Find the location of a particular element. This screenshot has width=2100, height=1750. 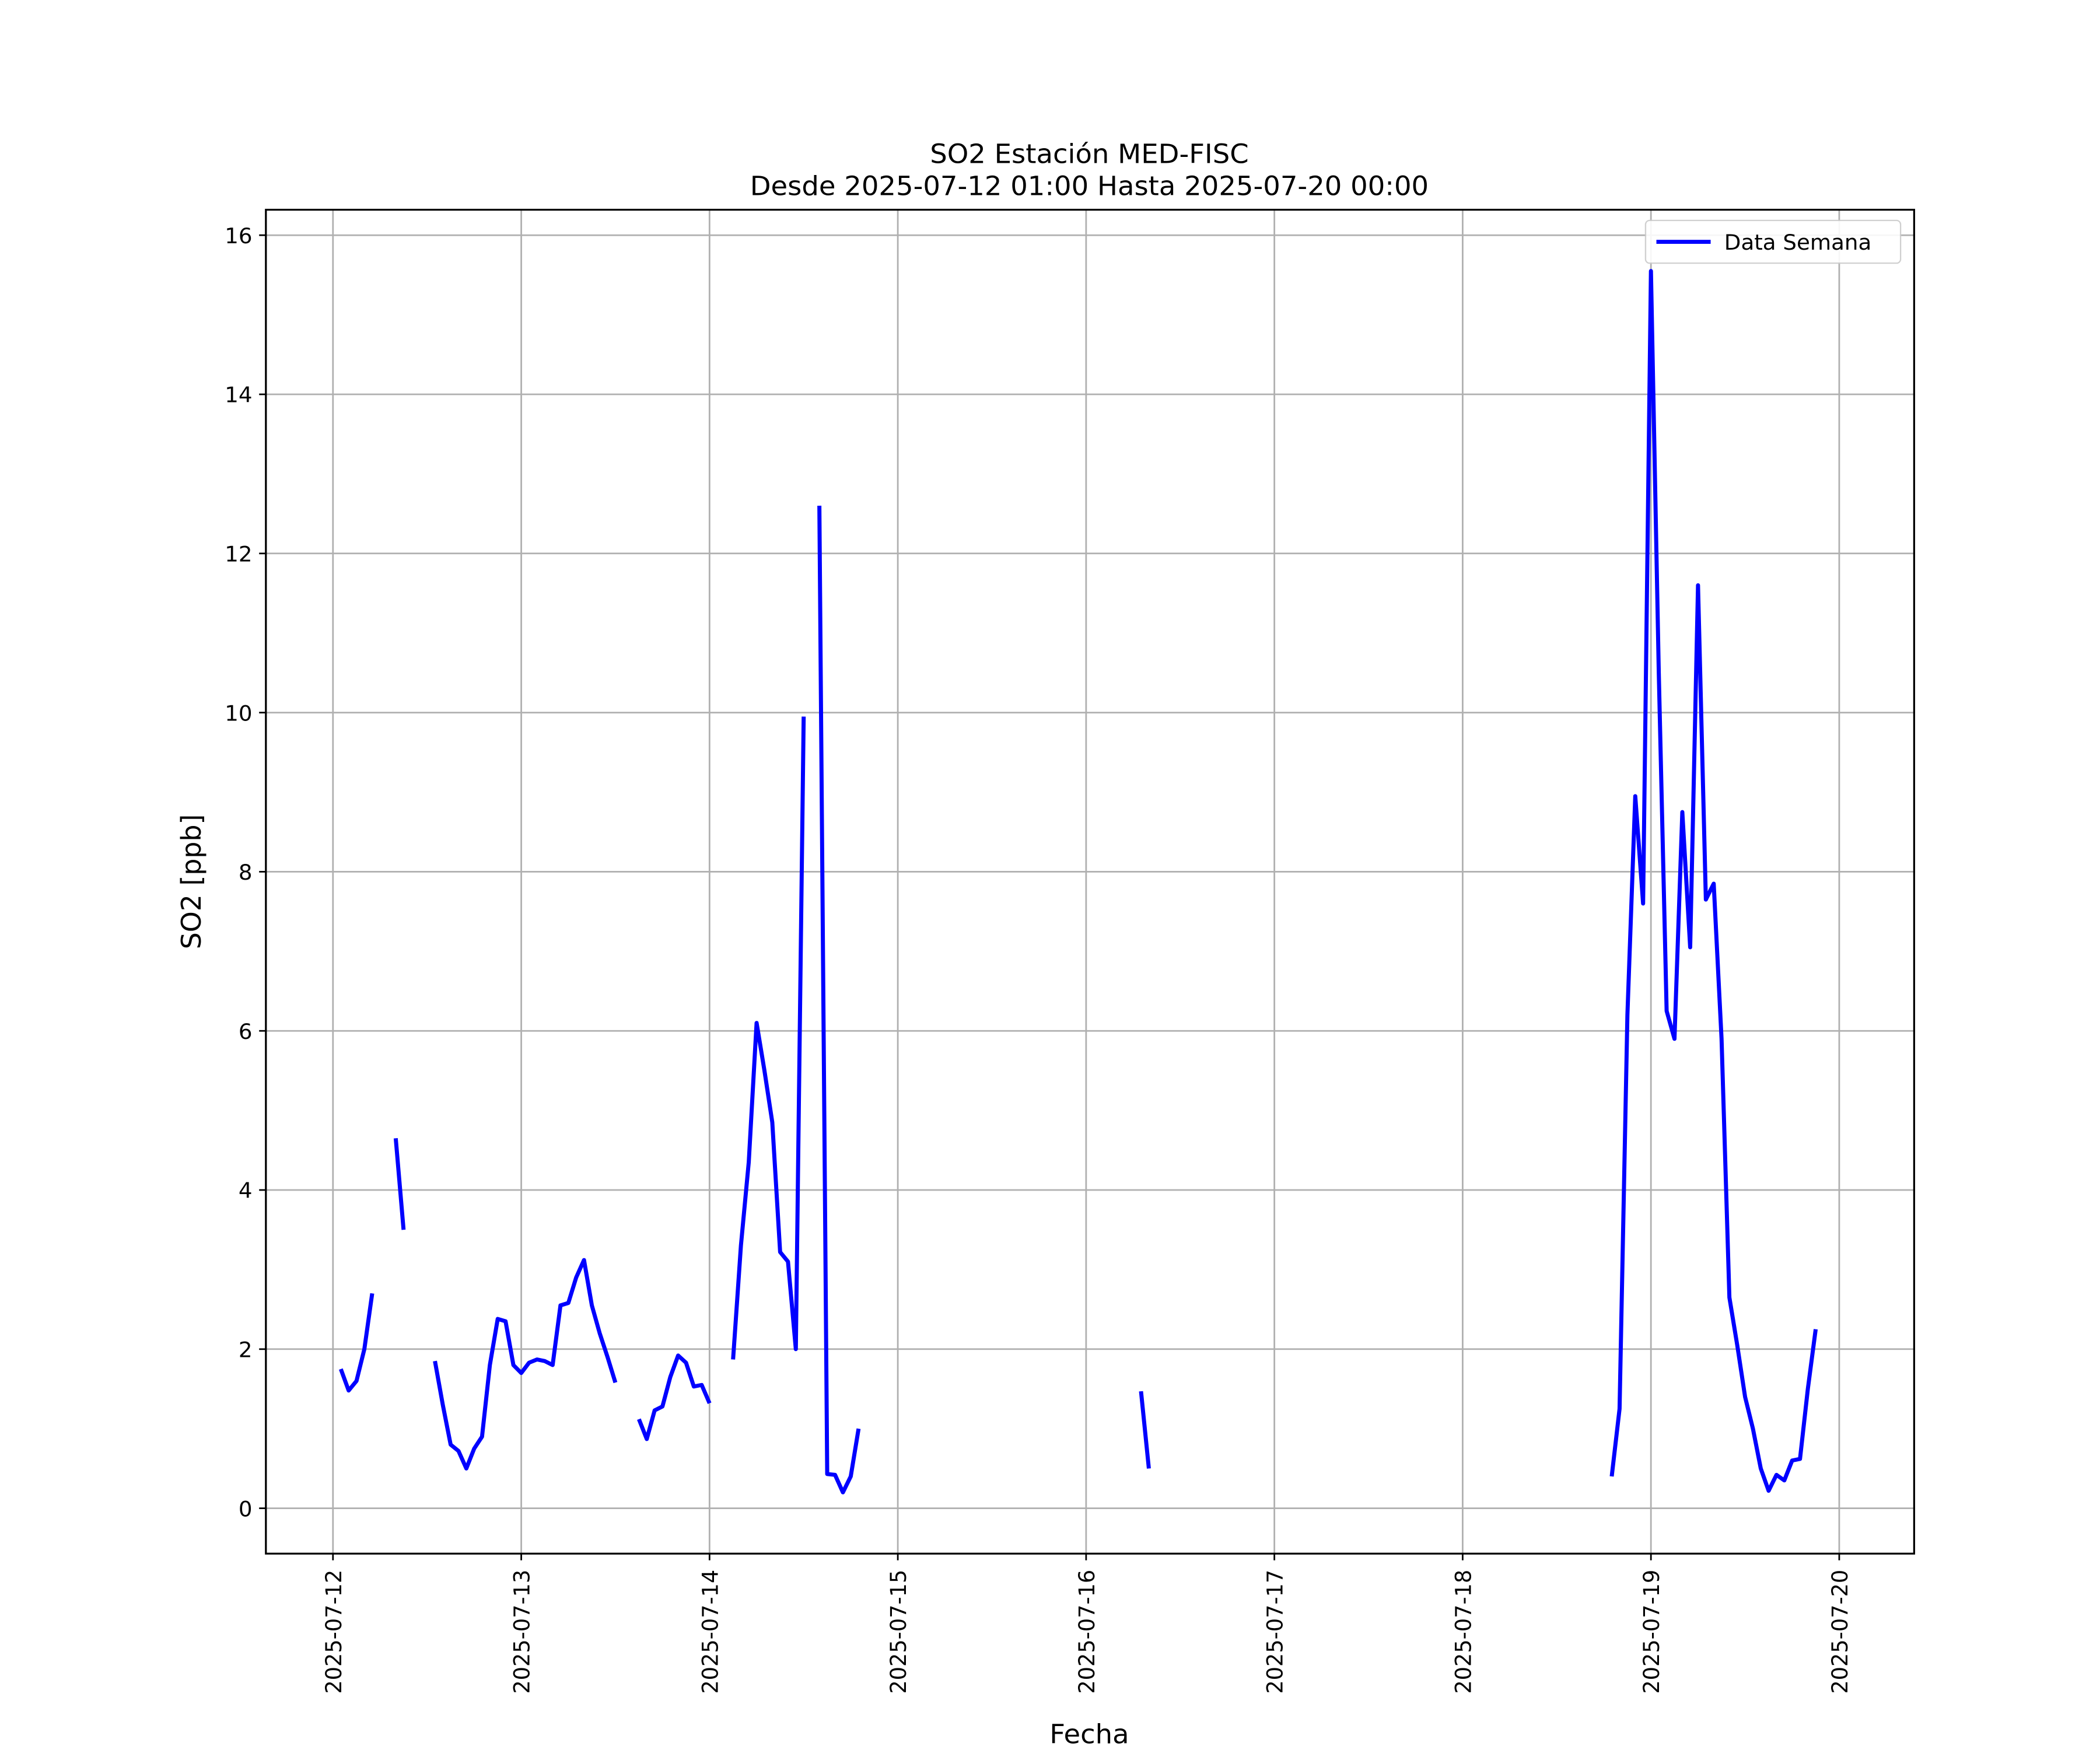

x-tick-label: 2025-07-17 is located at coordinates (1274, 1632).